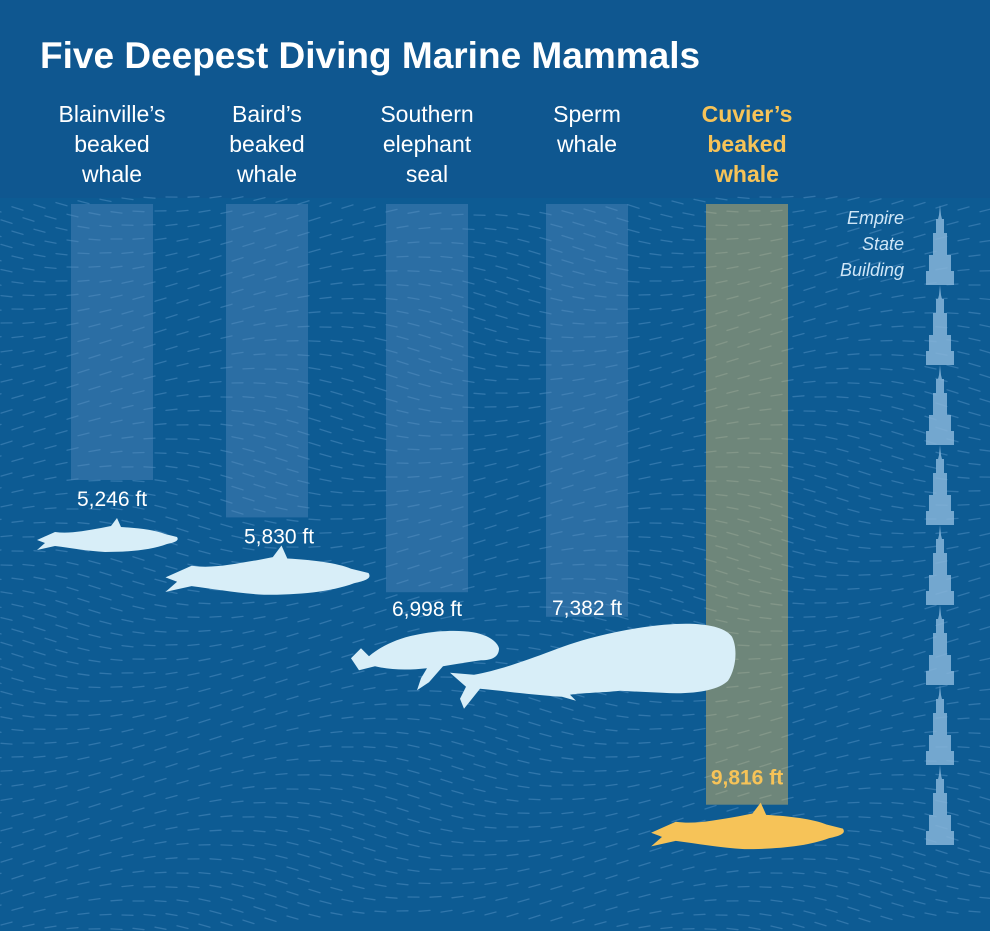  What do you see at coordinates (279, 536) in the screenshot?
I see `value-label-2: 5,830 ft` at bounding box center [279, 536].